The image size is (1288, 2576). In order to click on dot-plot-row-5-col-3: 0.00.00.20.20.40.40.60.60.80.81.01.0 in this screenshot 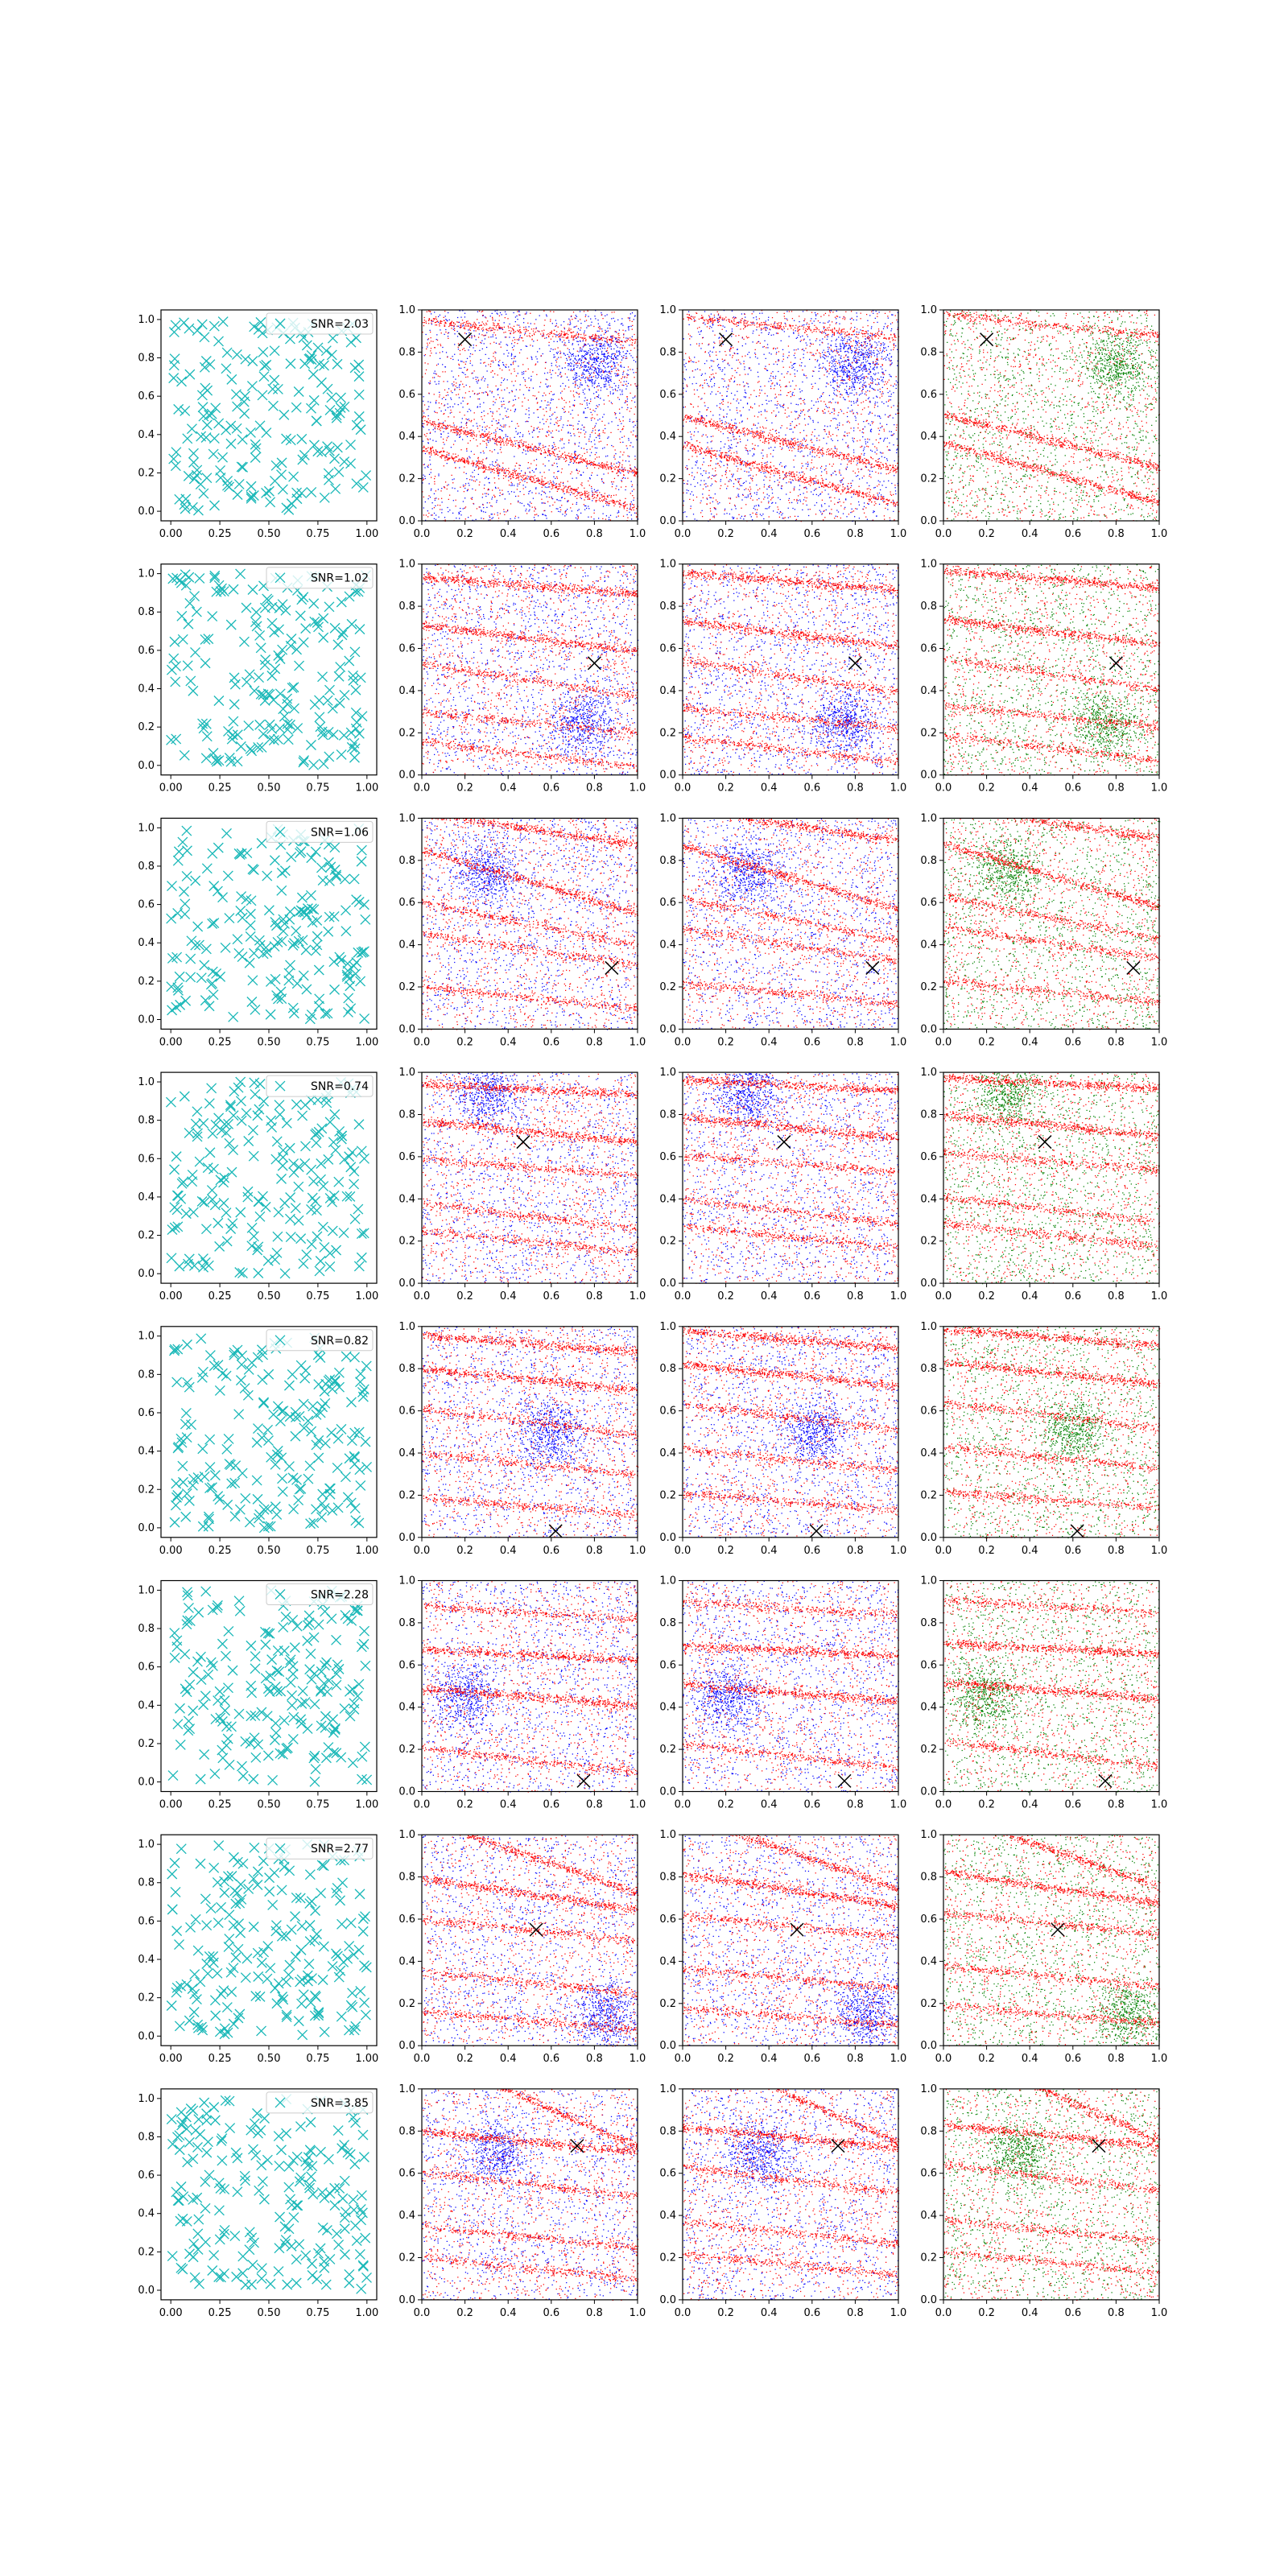, I will do `click(782, 1439)`.